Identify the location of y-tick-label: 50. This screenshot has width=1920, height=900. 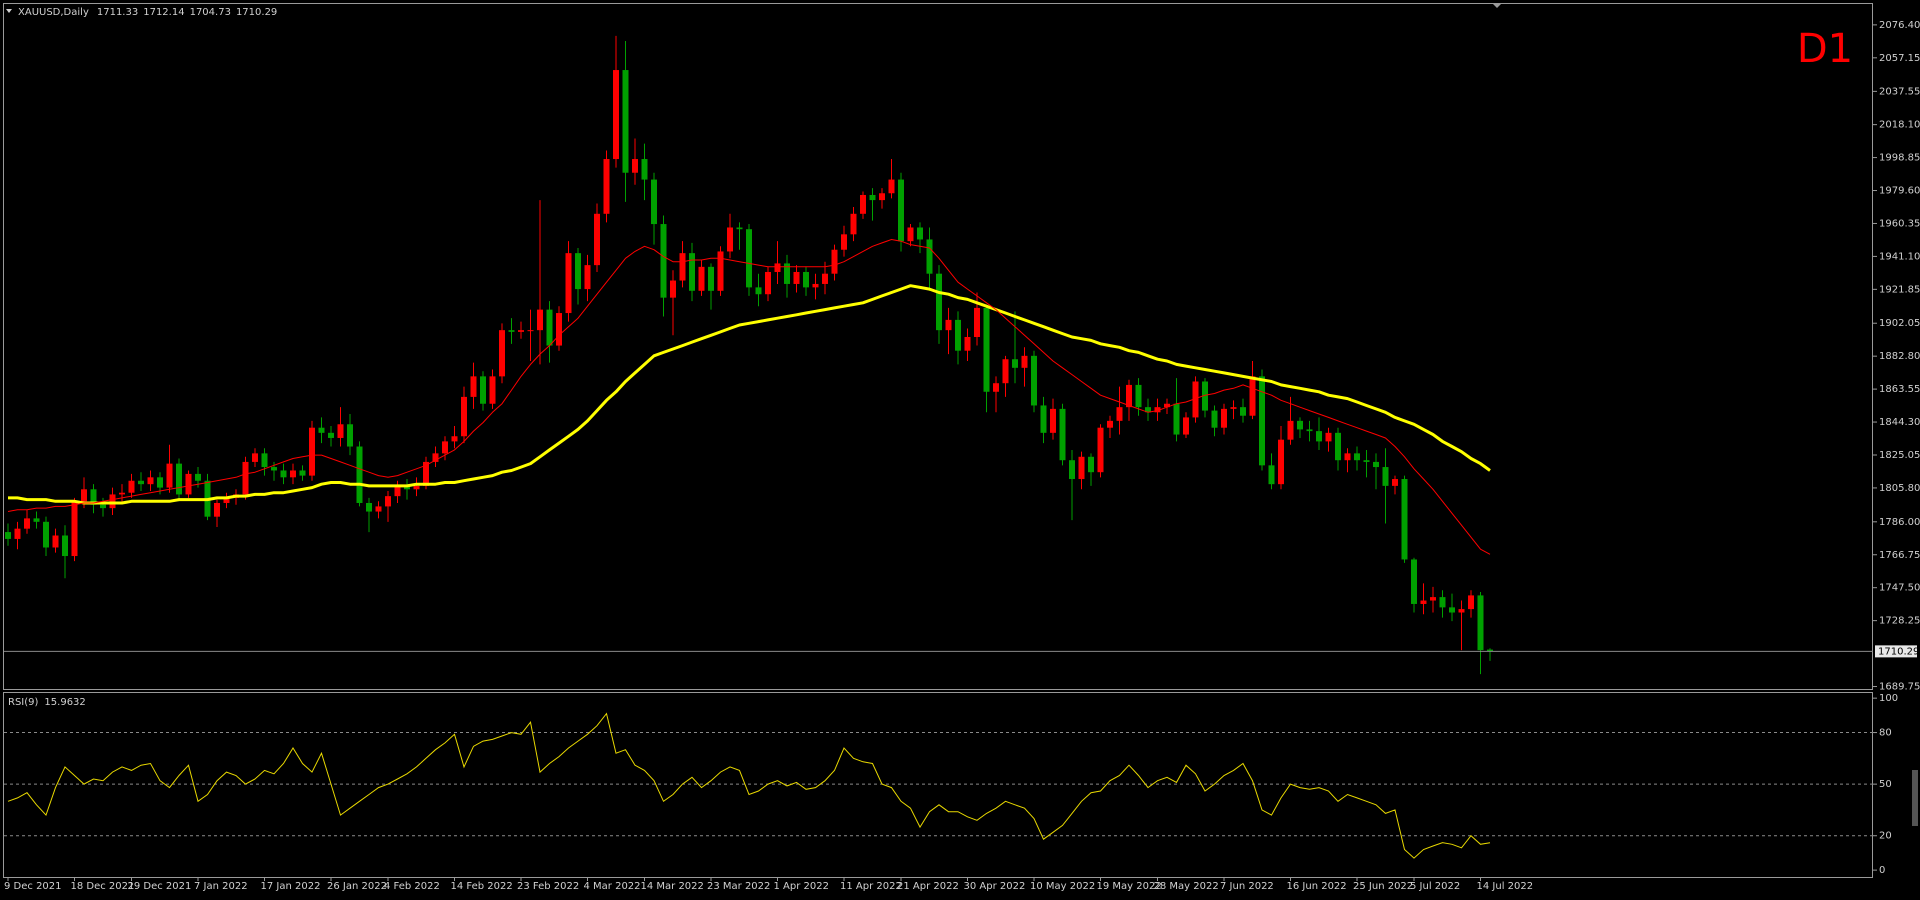
(1885, 784).